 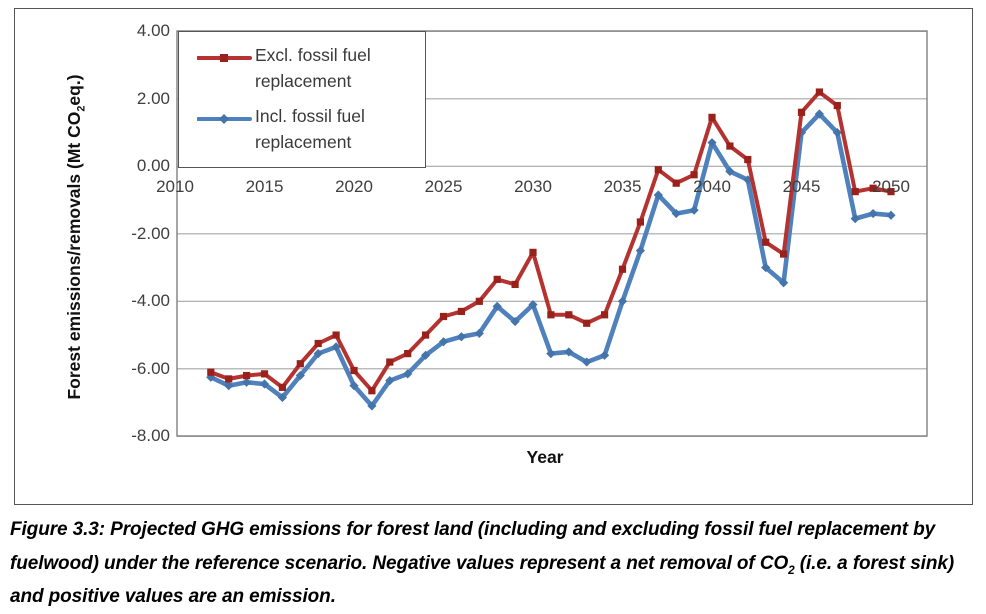 What do you see at coordinates (264, 186) in the screenshot?
I see `x-tick-label: 2015` at bounding box center [264, 186].